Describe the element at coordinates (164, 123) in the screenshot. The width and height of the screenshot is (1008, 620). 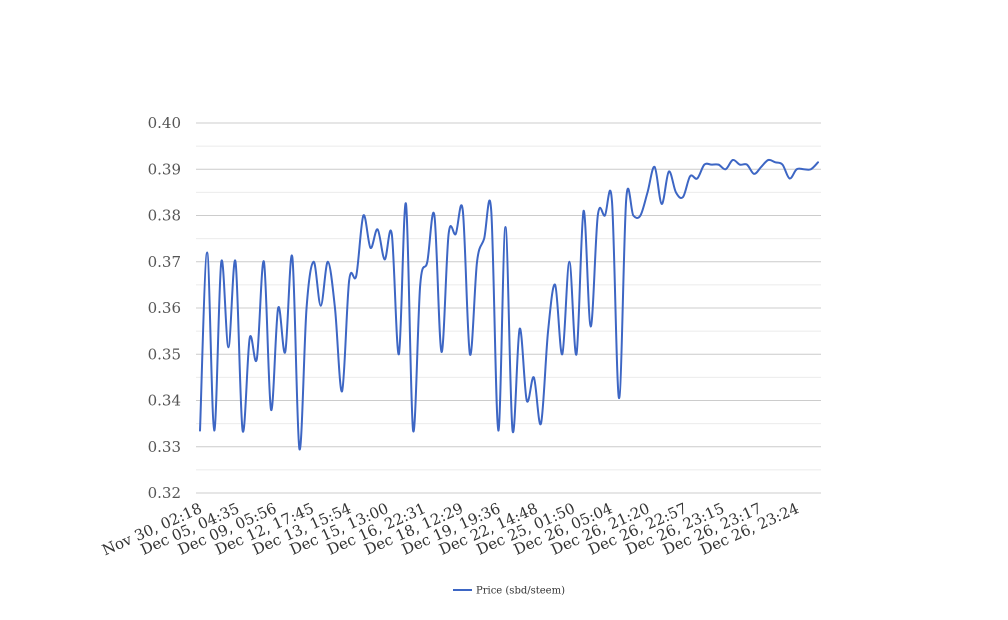
I see `y-tick-label: 0.40` at that location.